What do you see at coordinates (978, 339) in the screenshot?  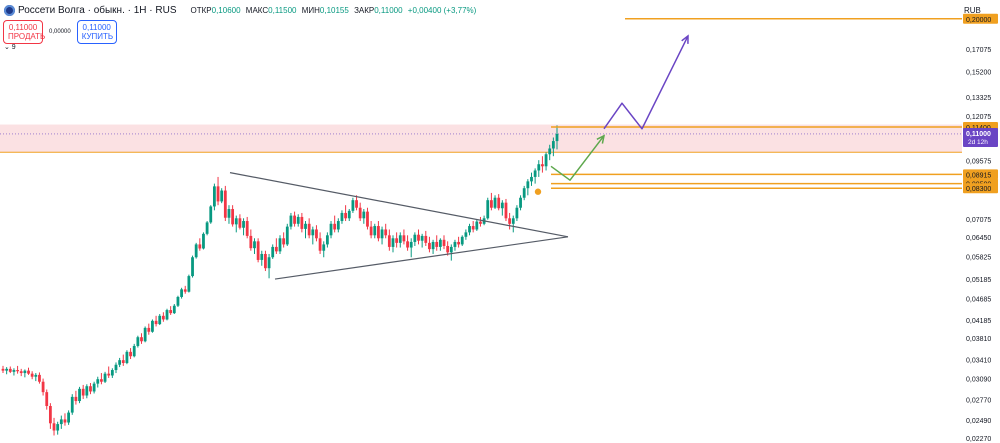 I see `price-tick-label: 0,03810` at bounding box center [978, 339].